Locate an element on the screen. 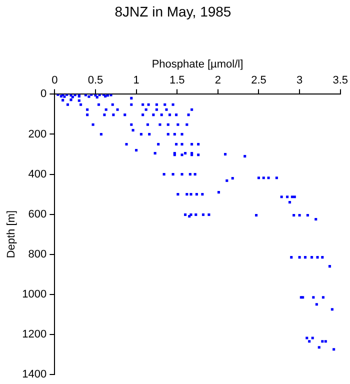  x-tick-label: 0 is located at coordinates (55, 80).